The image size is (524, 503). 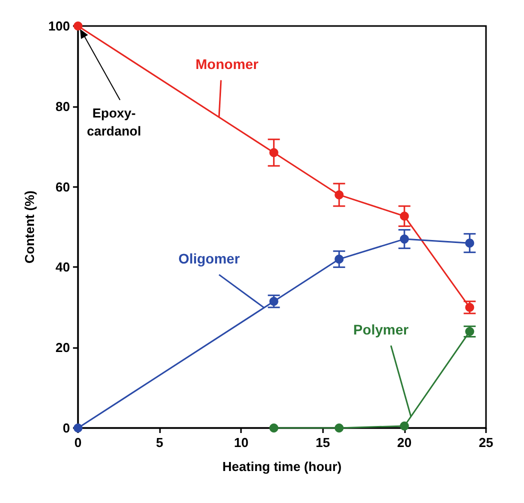 What do you see at coordinates (63, 186) in the screenshot?
I see `y-tick-label: 60` at bounding box center [63, 186].